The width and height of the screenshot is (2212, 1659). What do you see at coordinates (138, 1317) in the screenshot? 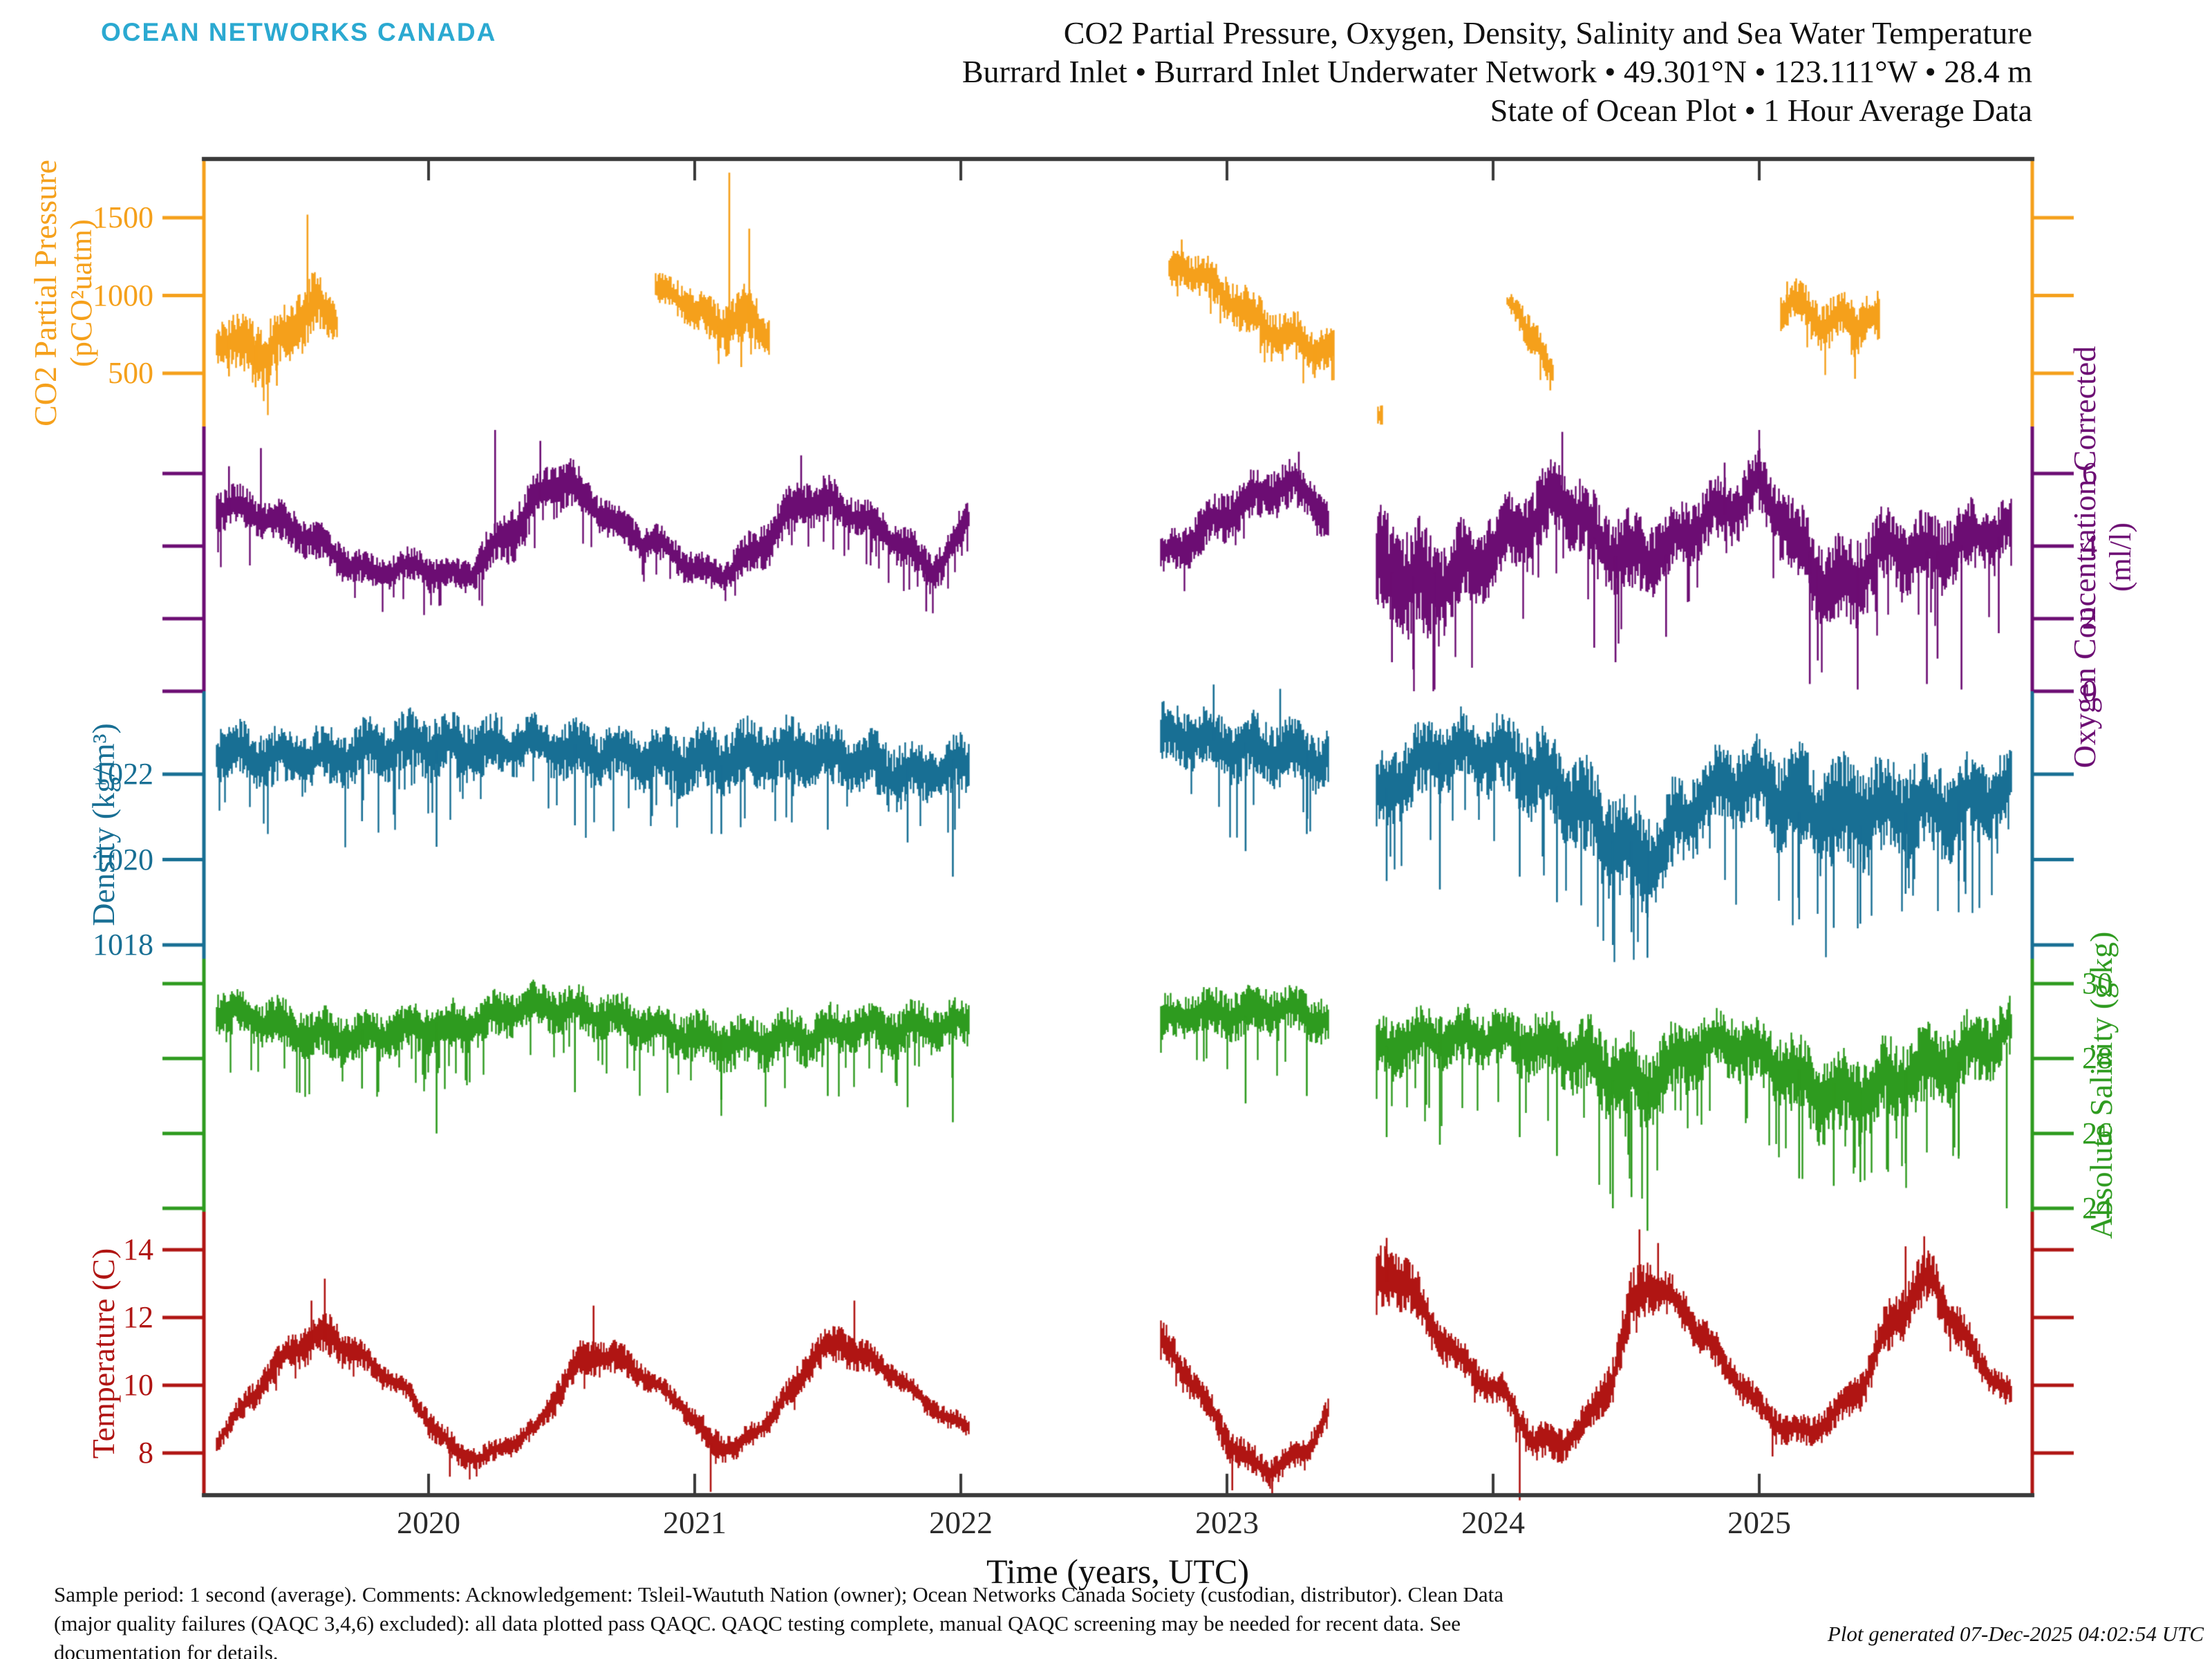
I see `tem-tick-label-12: 12` at bounding box center [138, 1317].